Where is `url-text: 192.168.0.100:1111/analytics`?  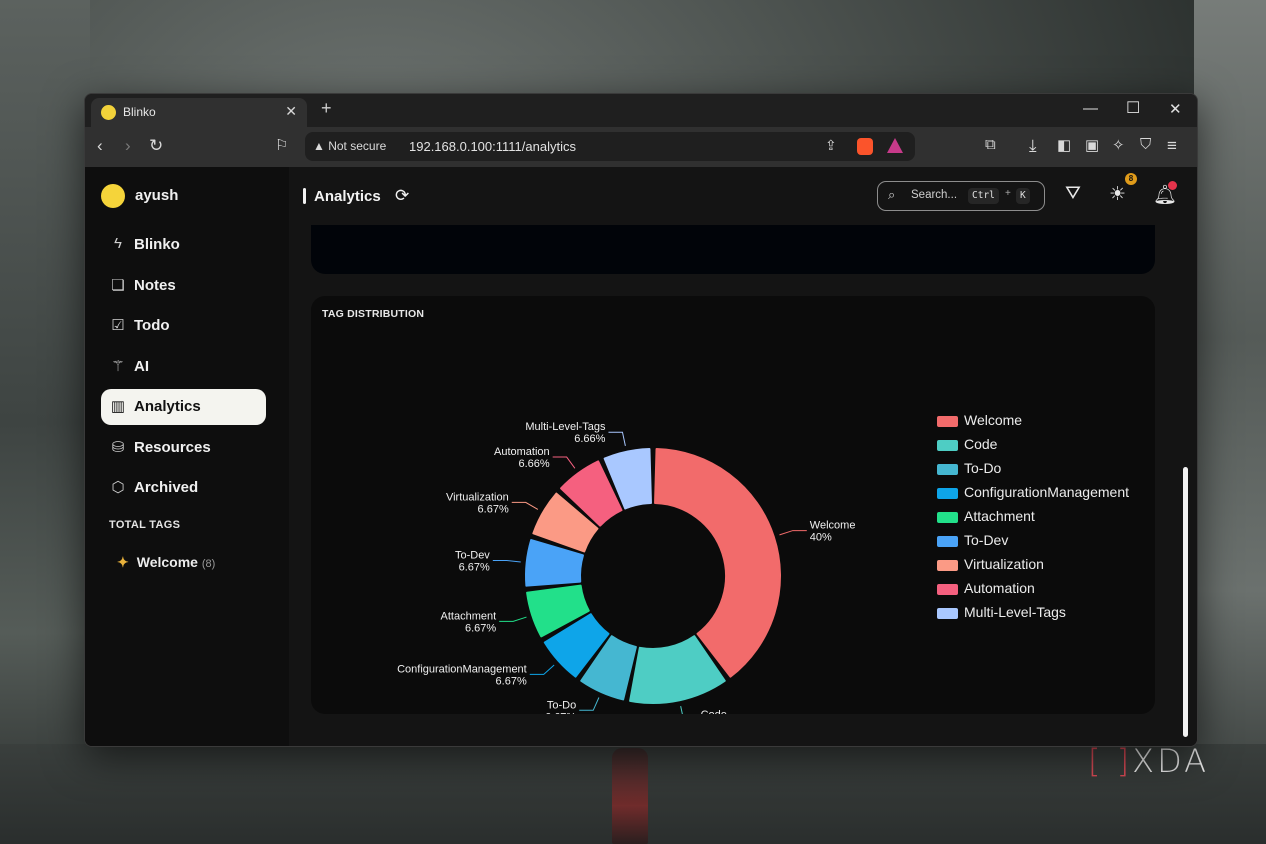 url-text: 192.168.0.100:1111/analytics is located at coordinates (492, 146).